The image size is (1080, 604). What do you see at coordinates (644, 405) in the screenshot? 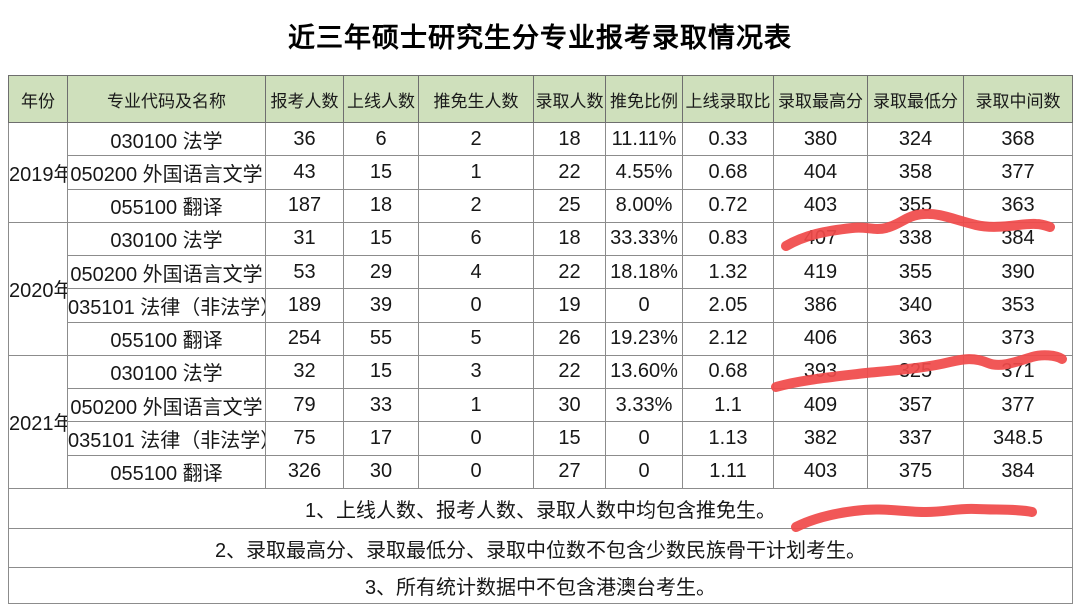
I see `stat-cell: 3.33%` at bounding box center [644, 405].